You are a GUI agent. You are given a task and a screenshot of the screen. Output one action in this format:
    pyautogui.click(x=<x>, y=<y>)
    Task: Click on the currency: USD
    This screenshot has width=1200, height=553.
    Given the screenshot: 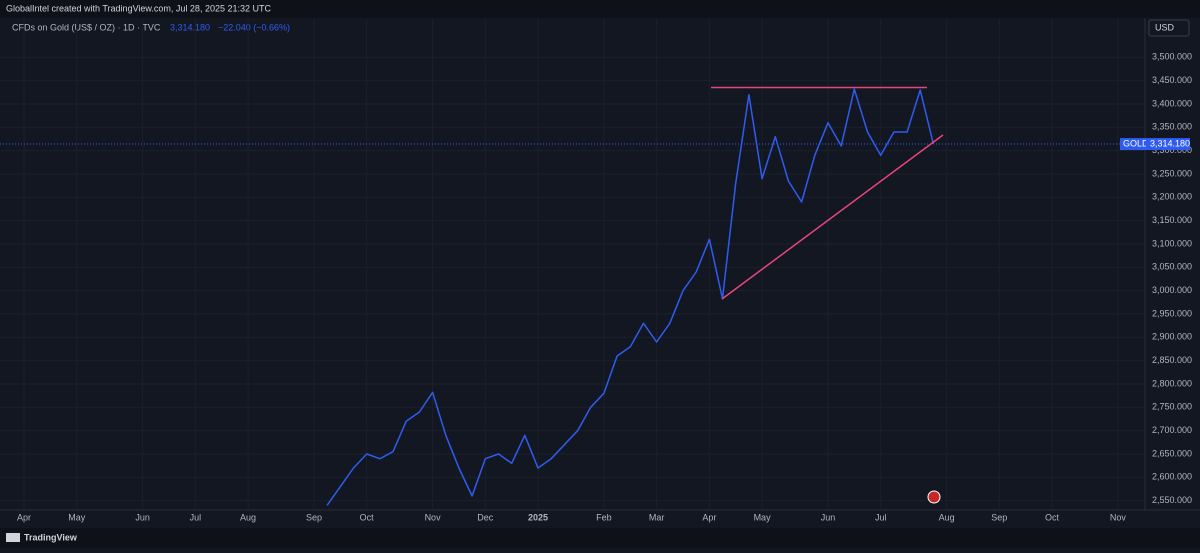 What is the action you would take?
    pyautogui.click(x=1165, y=27)
    